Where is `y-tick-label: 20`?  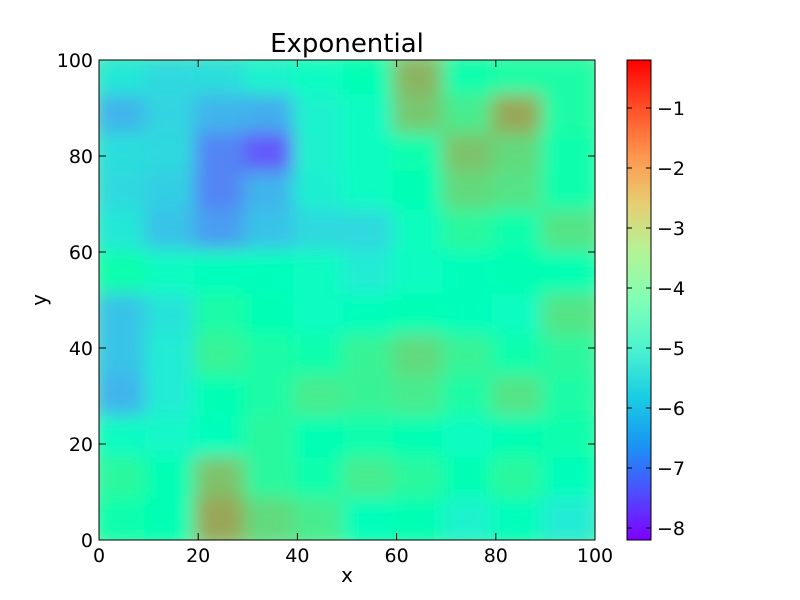
y-tick-label: 20 is located at coordinates (81, 445).